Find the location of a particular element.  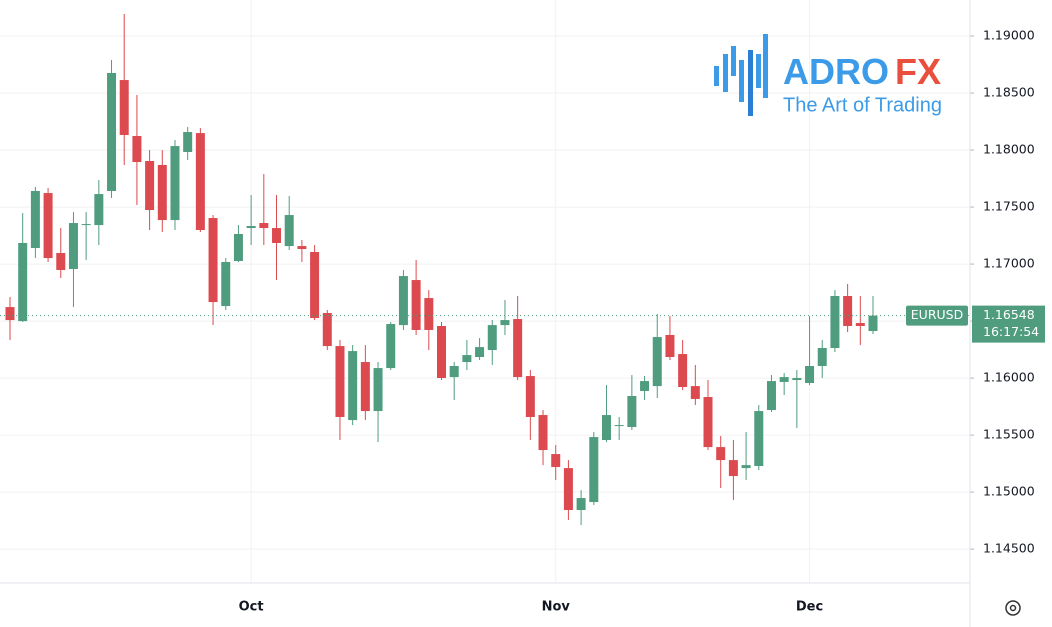

settings-icon-center is located at coordinates (1013, 608).